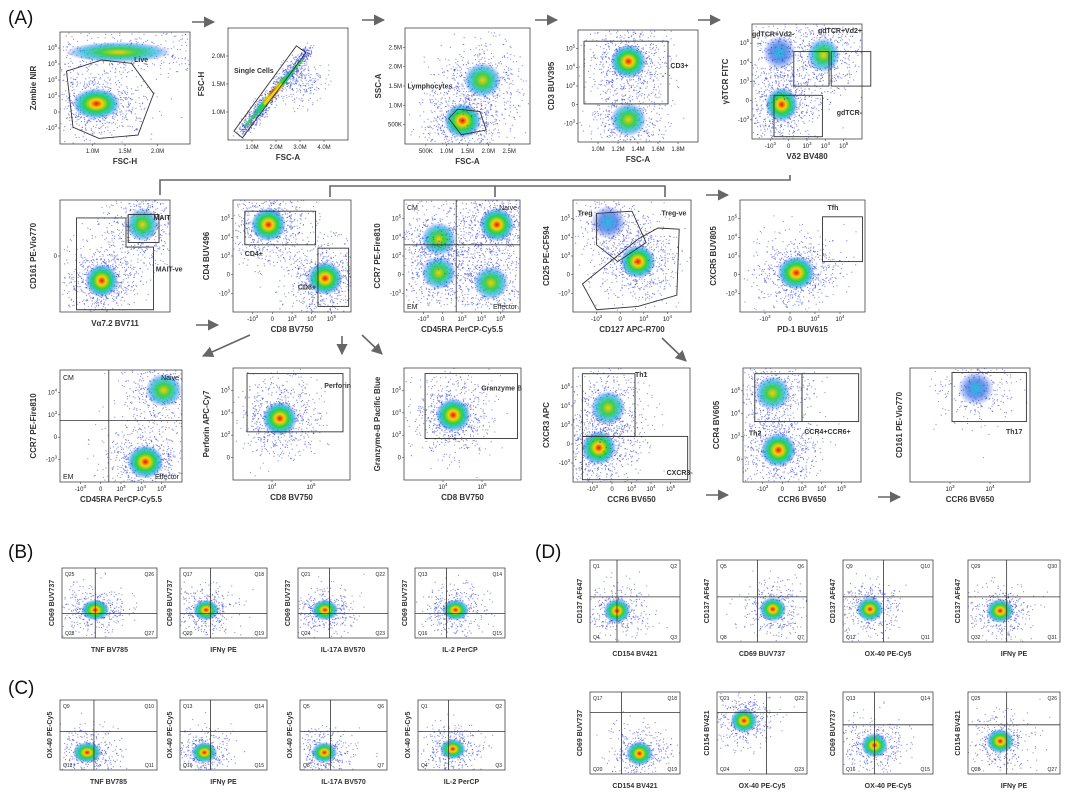 This screenshot has height=812, width=1080. Describe the element at coordinates (226, 346) in the screenshot. I see `arrow` at that location.